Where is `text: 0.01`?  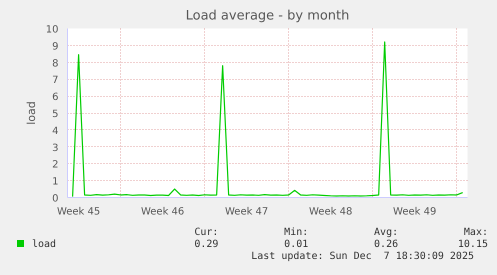 text: 0.01 is located at coordinates (295, 245).